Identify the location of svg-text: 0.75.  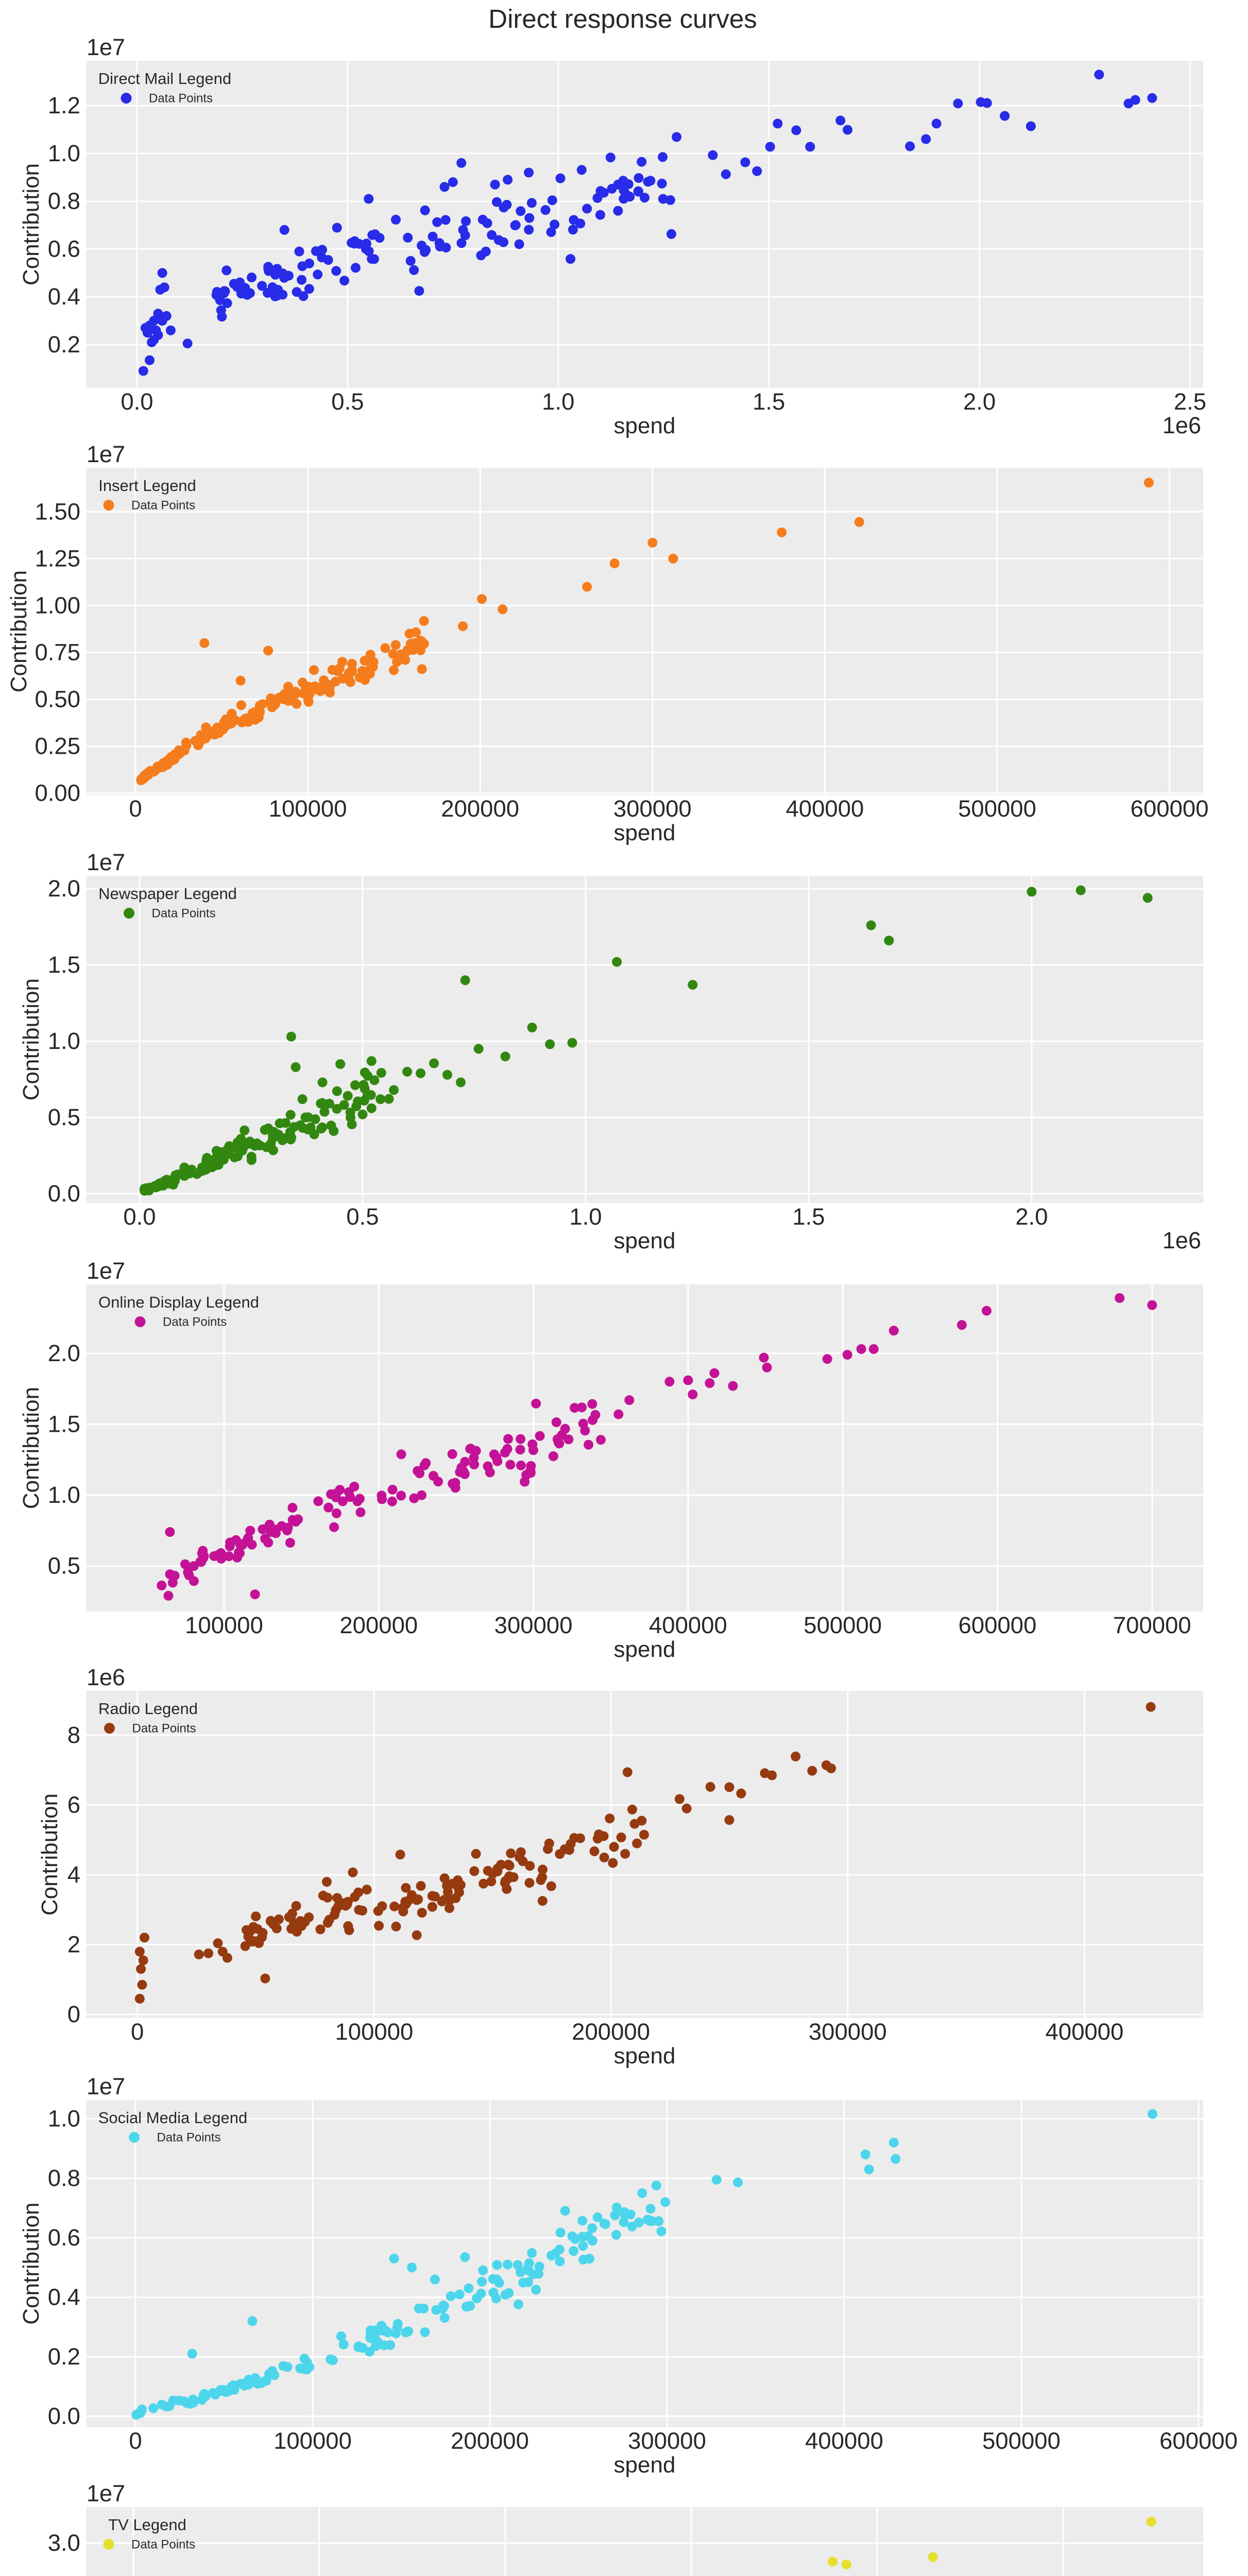
(57, 652).